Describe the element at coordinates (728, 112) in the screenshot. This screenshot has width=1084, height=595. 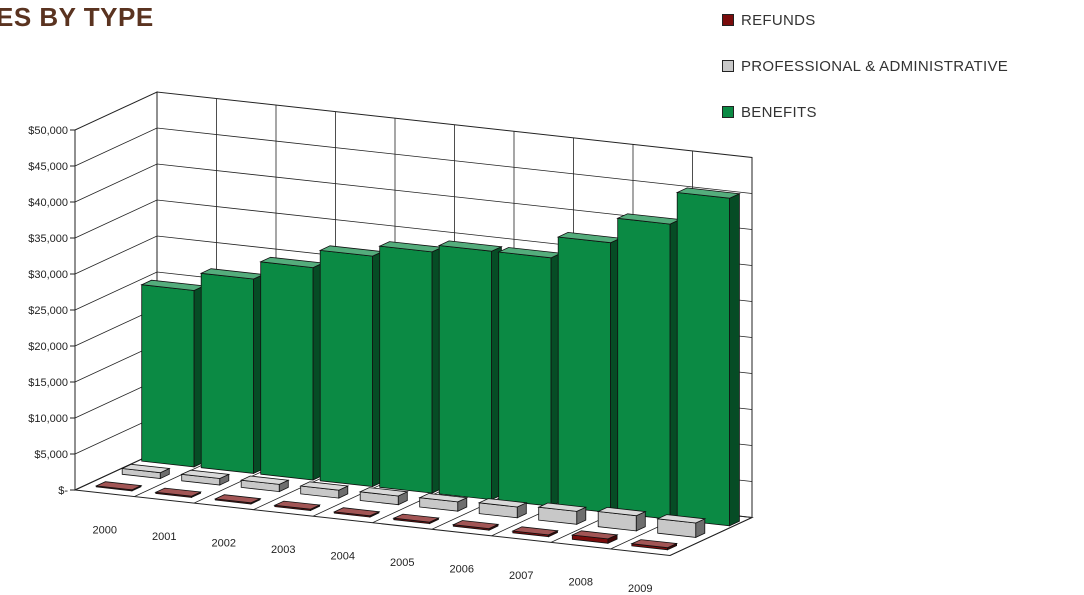
I see `legend-swatch-benefits` at that location.